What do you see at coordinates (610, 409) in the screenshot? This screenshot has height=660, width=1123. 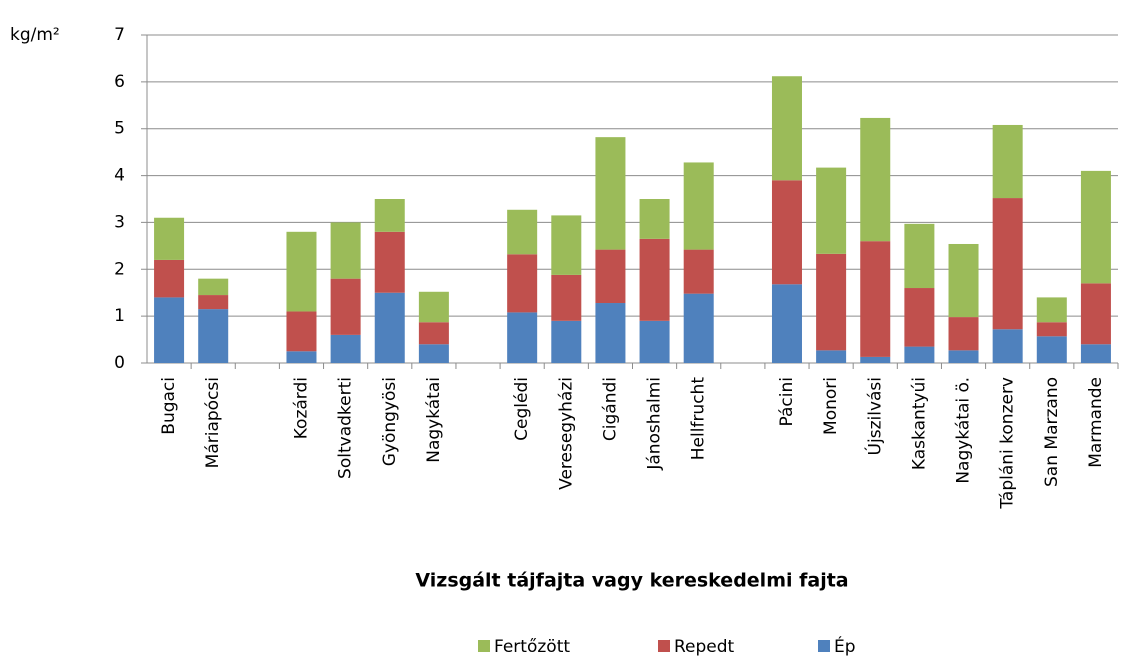 I see `x-tick-label: Cigándi` at bounding box center [610, 409].